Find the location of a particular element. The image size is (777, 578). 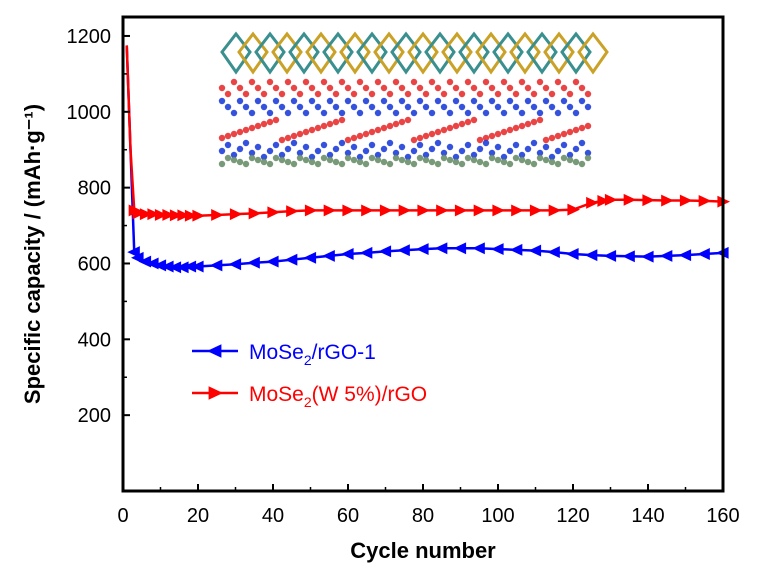

legend-label: MoSe2/rGO-1 is located at coordinates (312, 354).